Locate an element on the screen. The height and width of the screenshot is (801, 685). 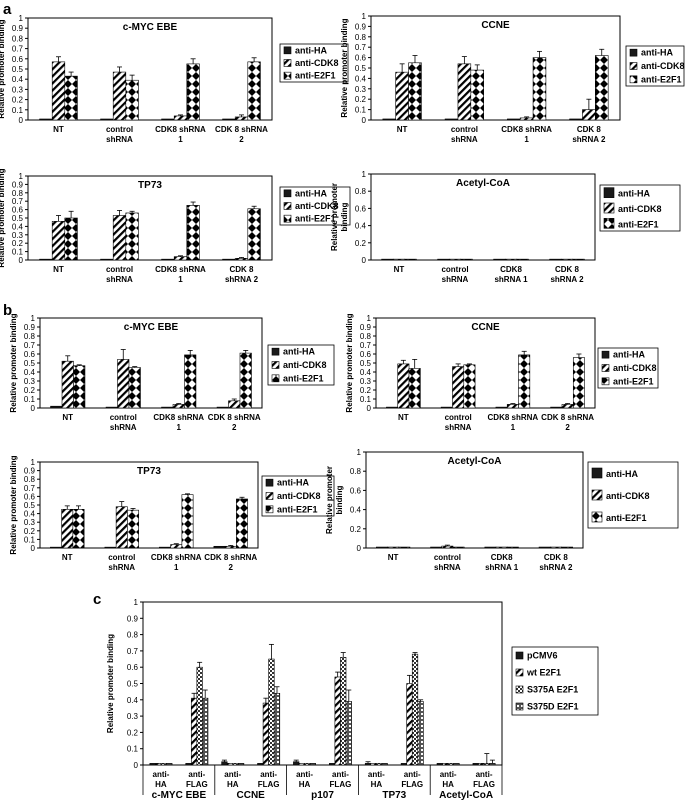
category-label: 2 is located at coordinates (567, 427).